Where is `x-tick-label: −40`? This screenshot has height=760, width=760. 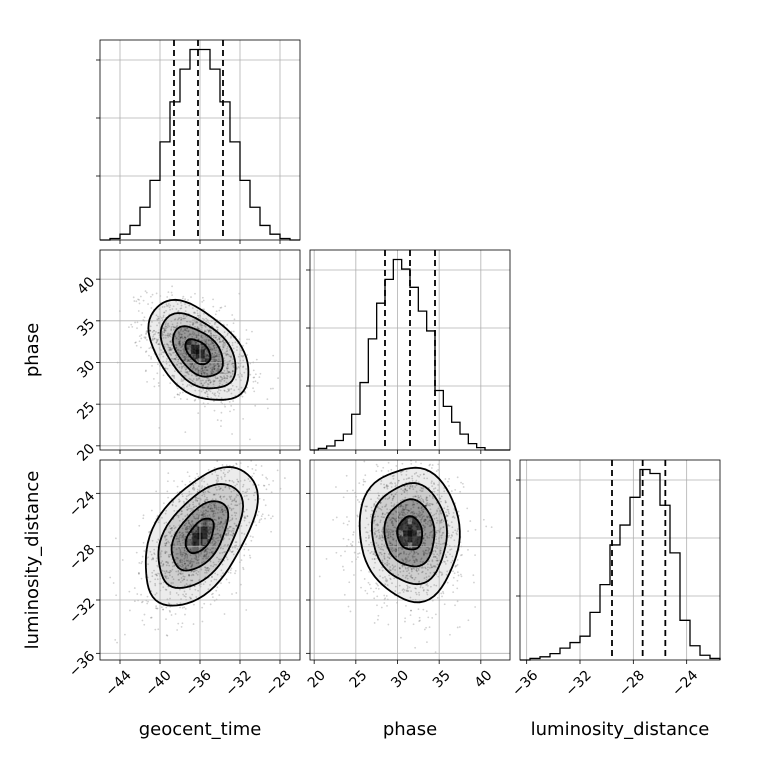 x-tick-label: −40 is located at coordinates (159, 683).